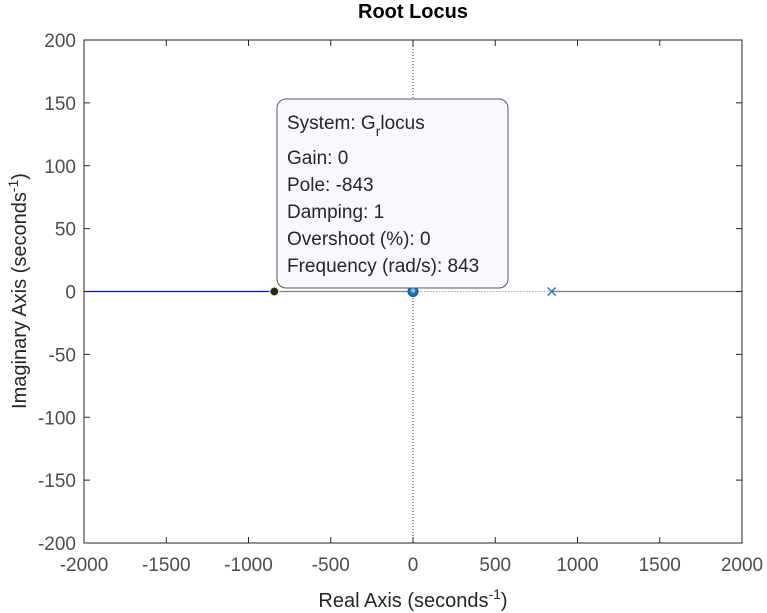 This screenshot has height=613, width=767. Describe the element at coordinates (660, 565) in the screenshot. I see `x-tick-label-7: 1500` at that location.